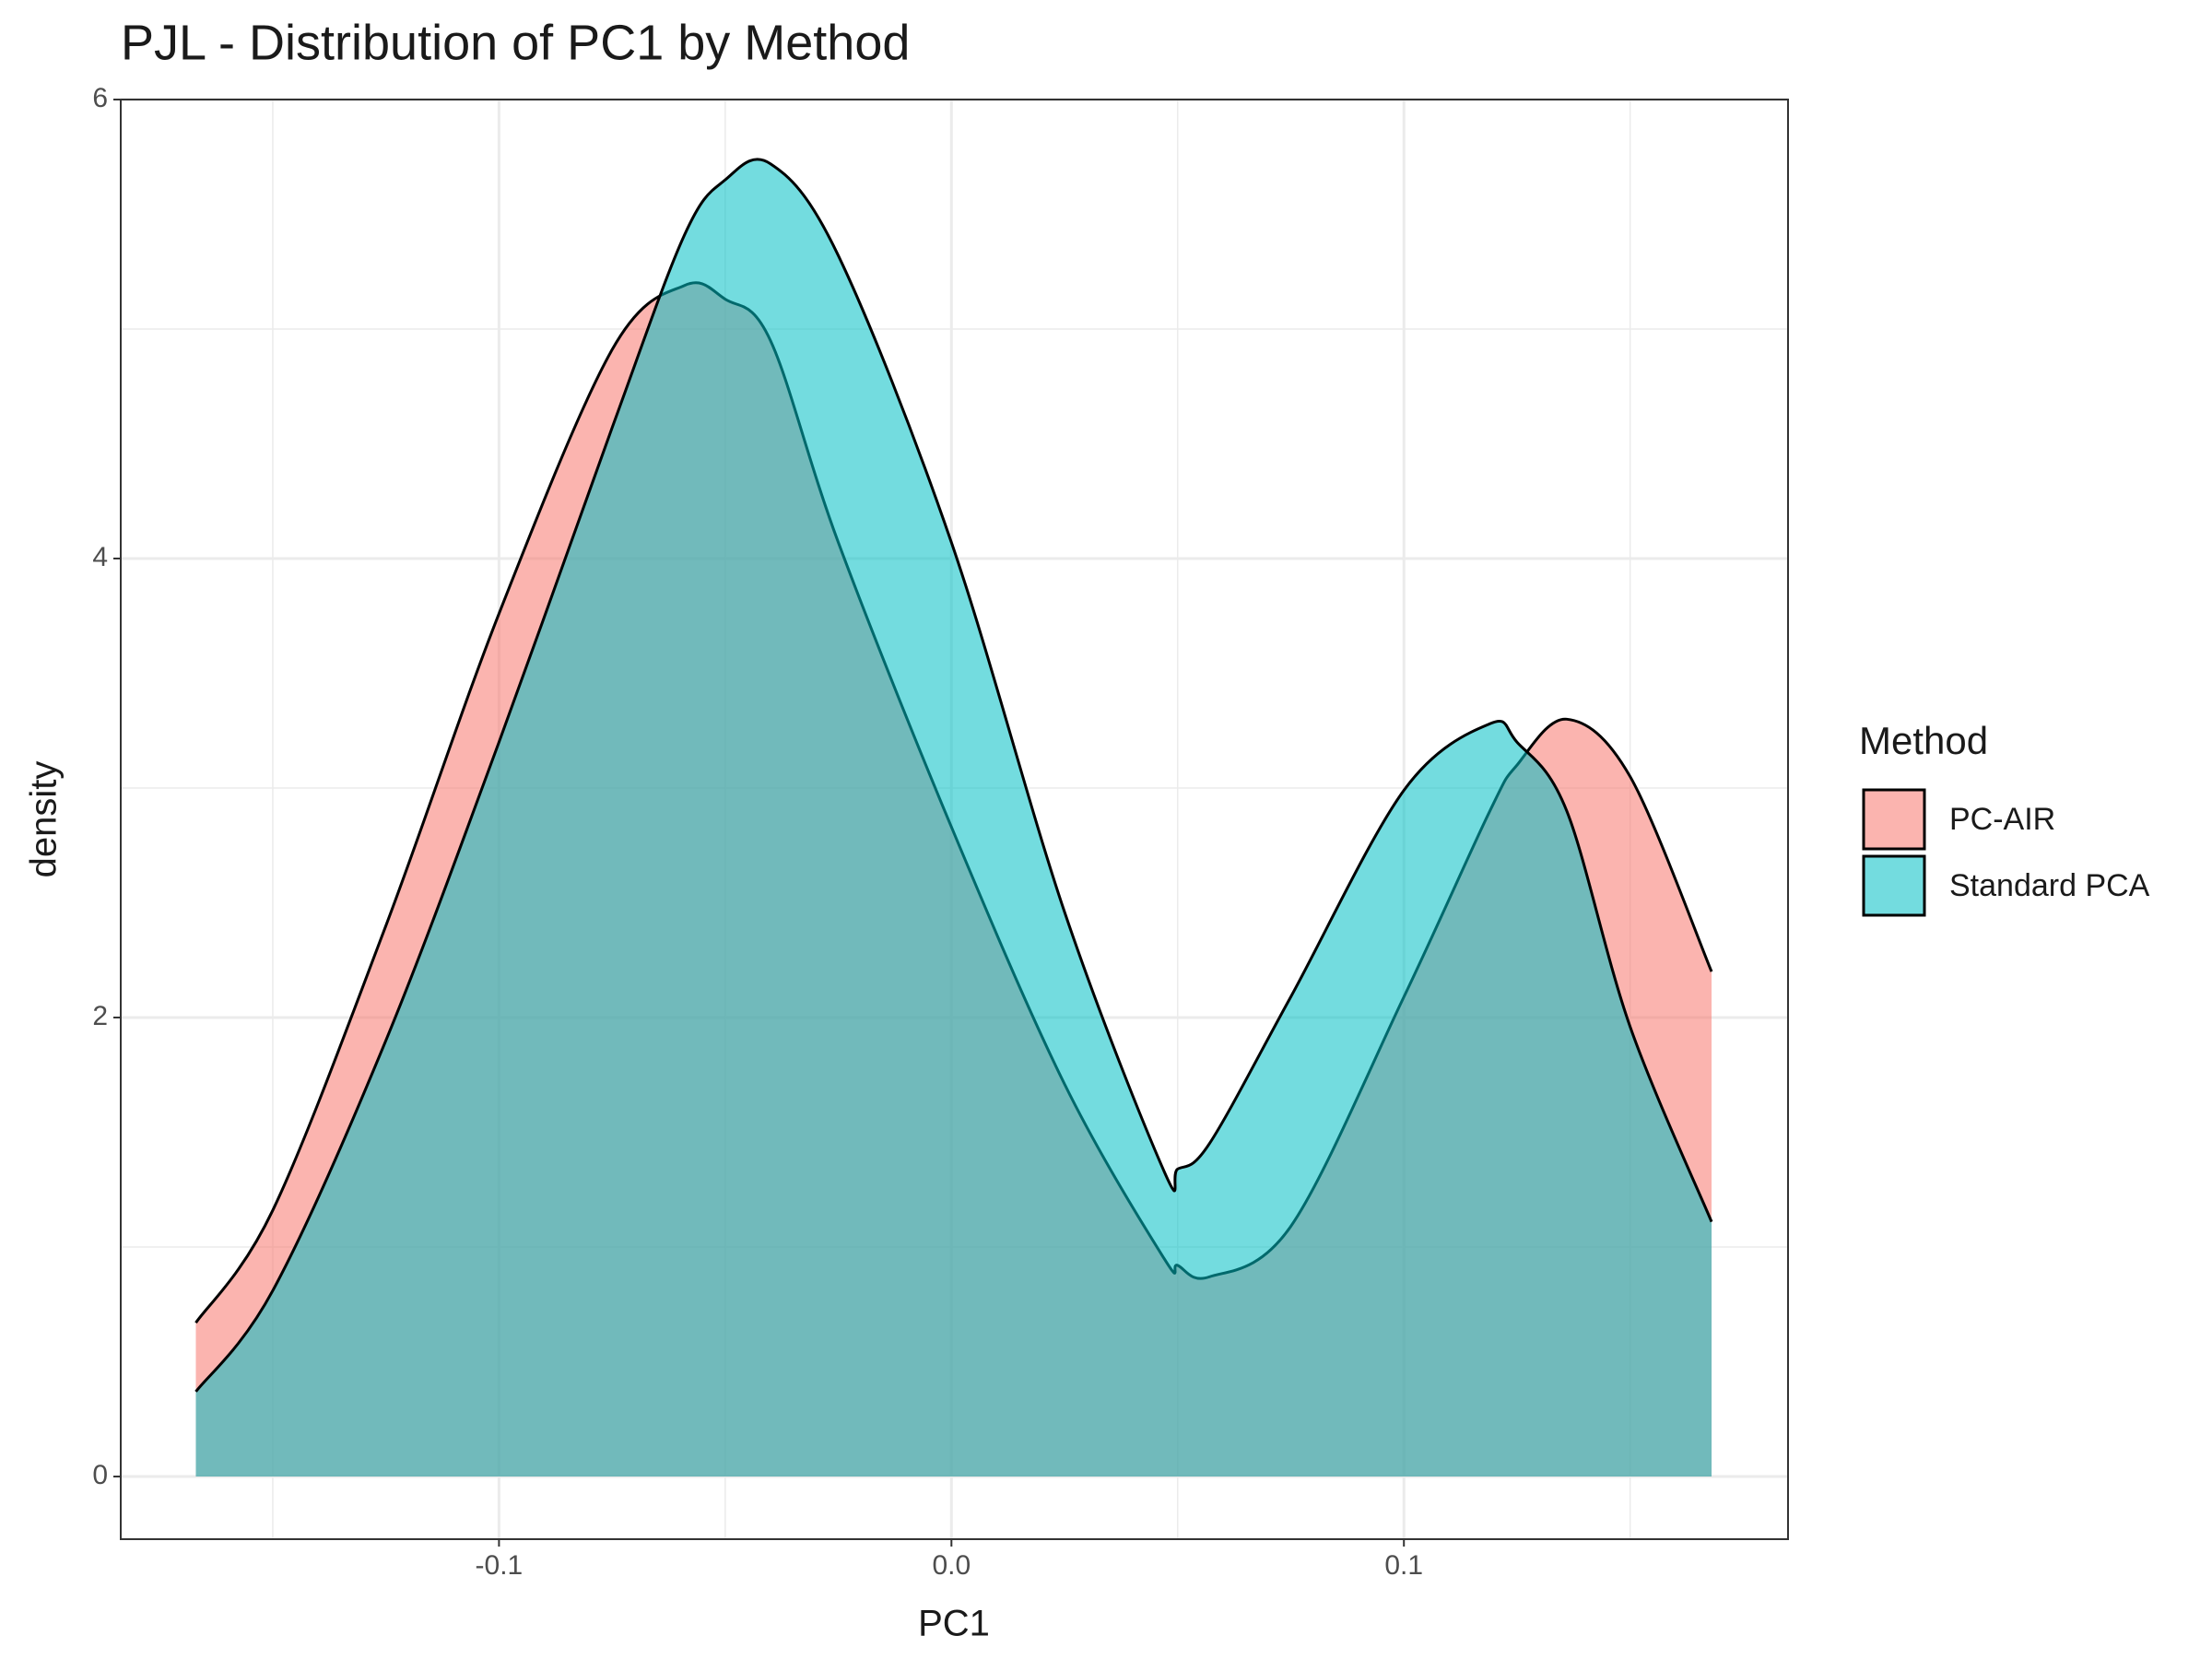 The width and height of the screenshot is (2212, 1659). I want to click on x-tick-label: -0.1, so click(500, 1565).